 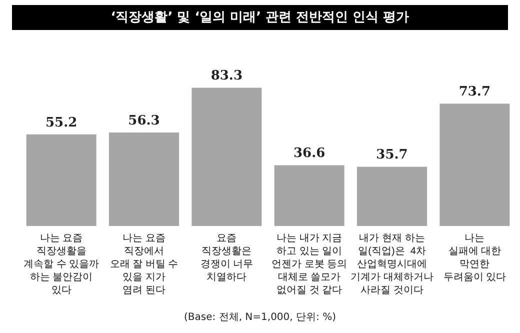 What do you see at coordinates (474, 92) in the screenshot?
I see `data-label: 73.7` at bounding box center [474, 92].